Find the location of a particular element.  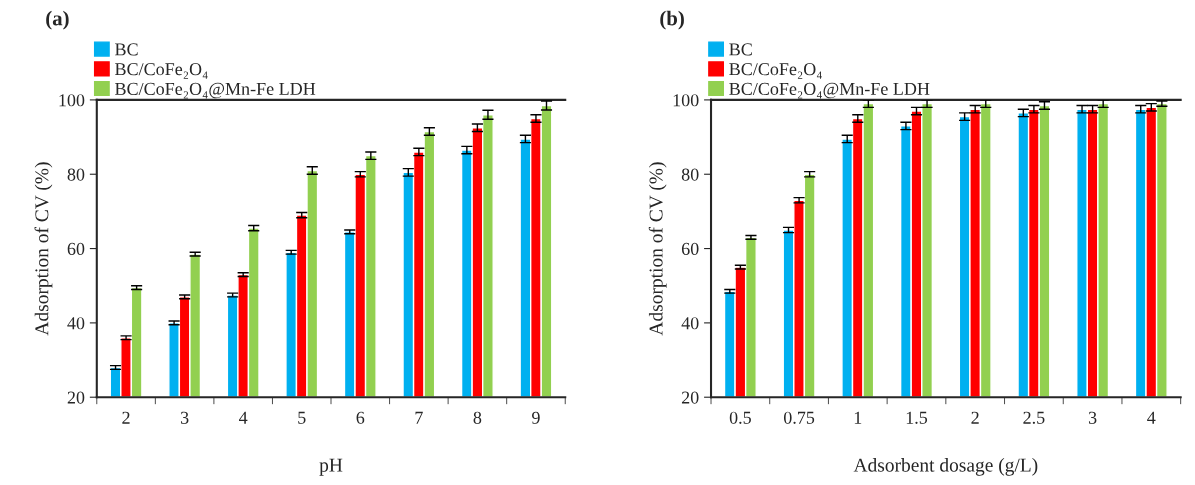

x-tick-label: 7 is located at coordinates (419, 417).